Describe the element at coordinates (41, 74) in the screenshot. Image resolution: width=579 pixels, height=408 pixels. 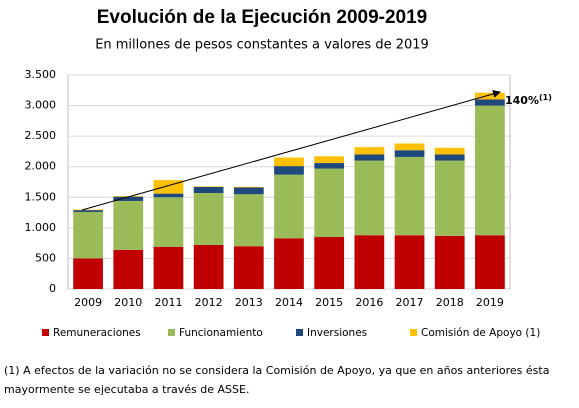
I see `y-tick-label: 3.500` at that location.